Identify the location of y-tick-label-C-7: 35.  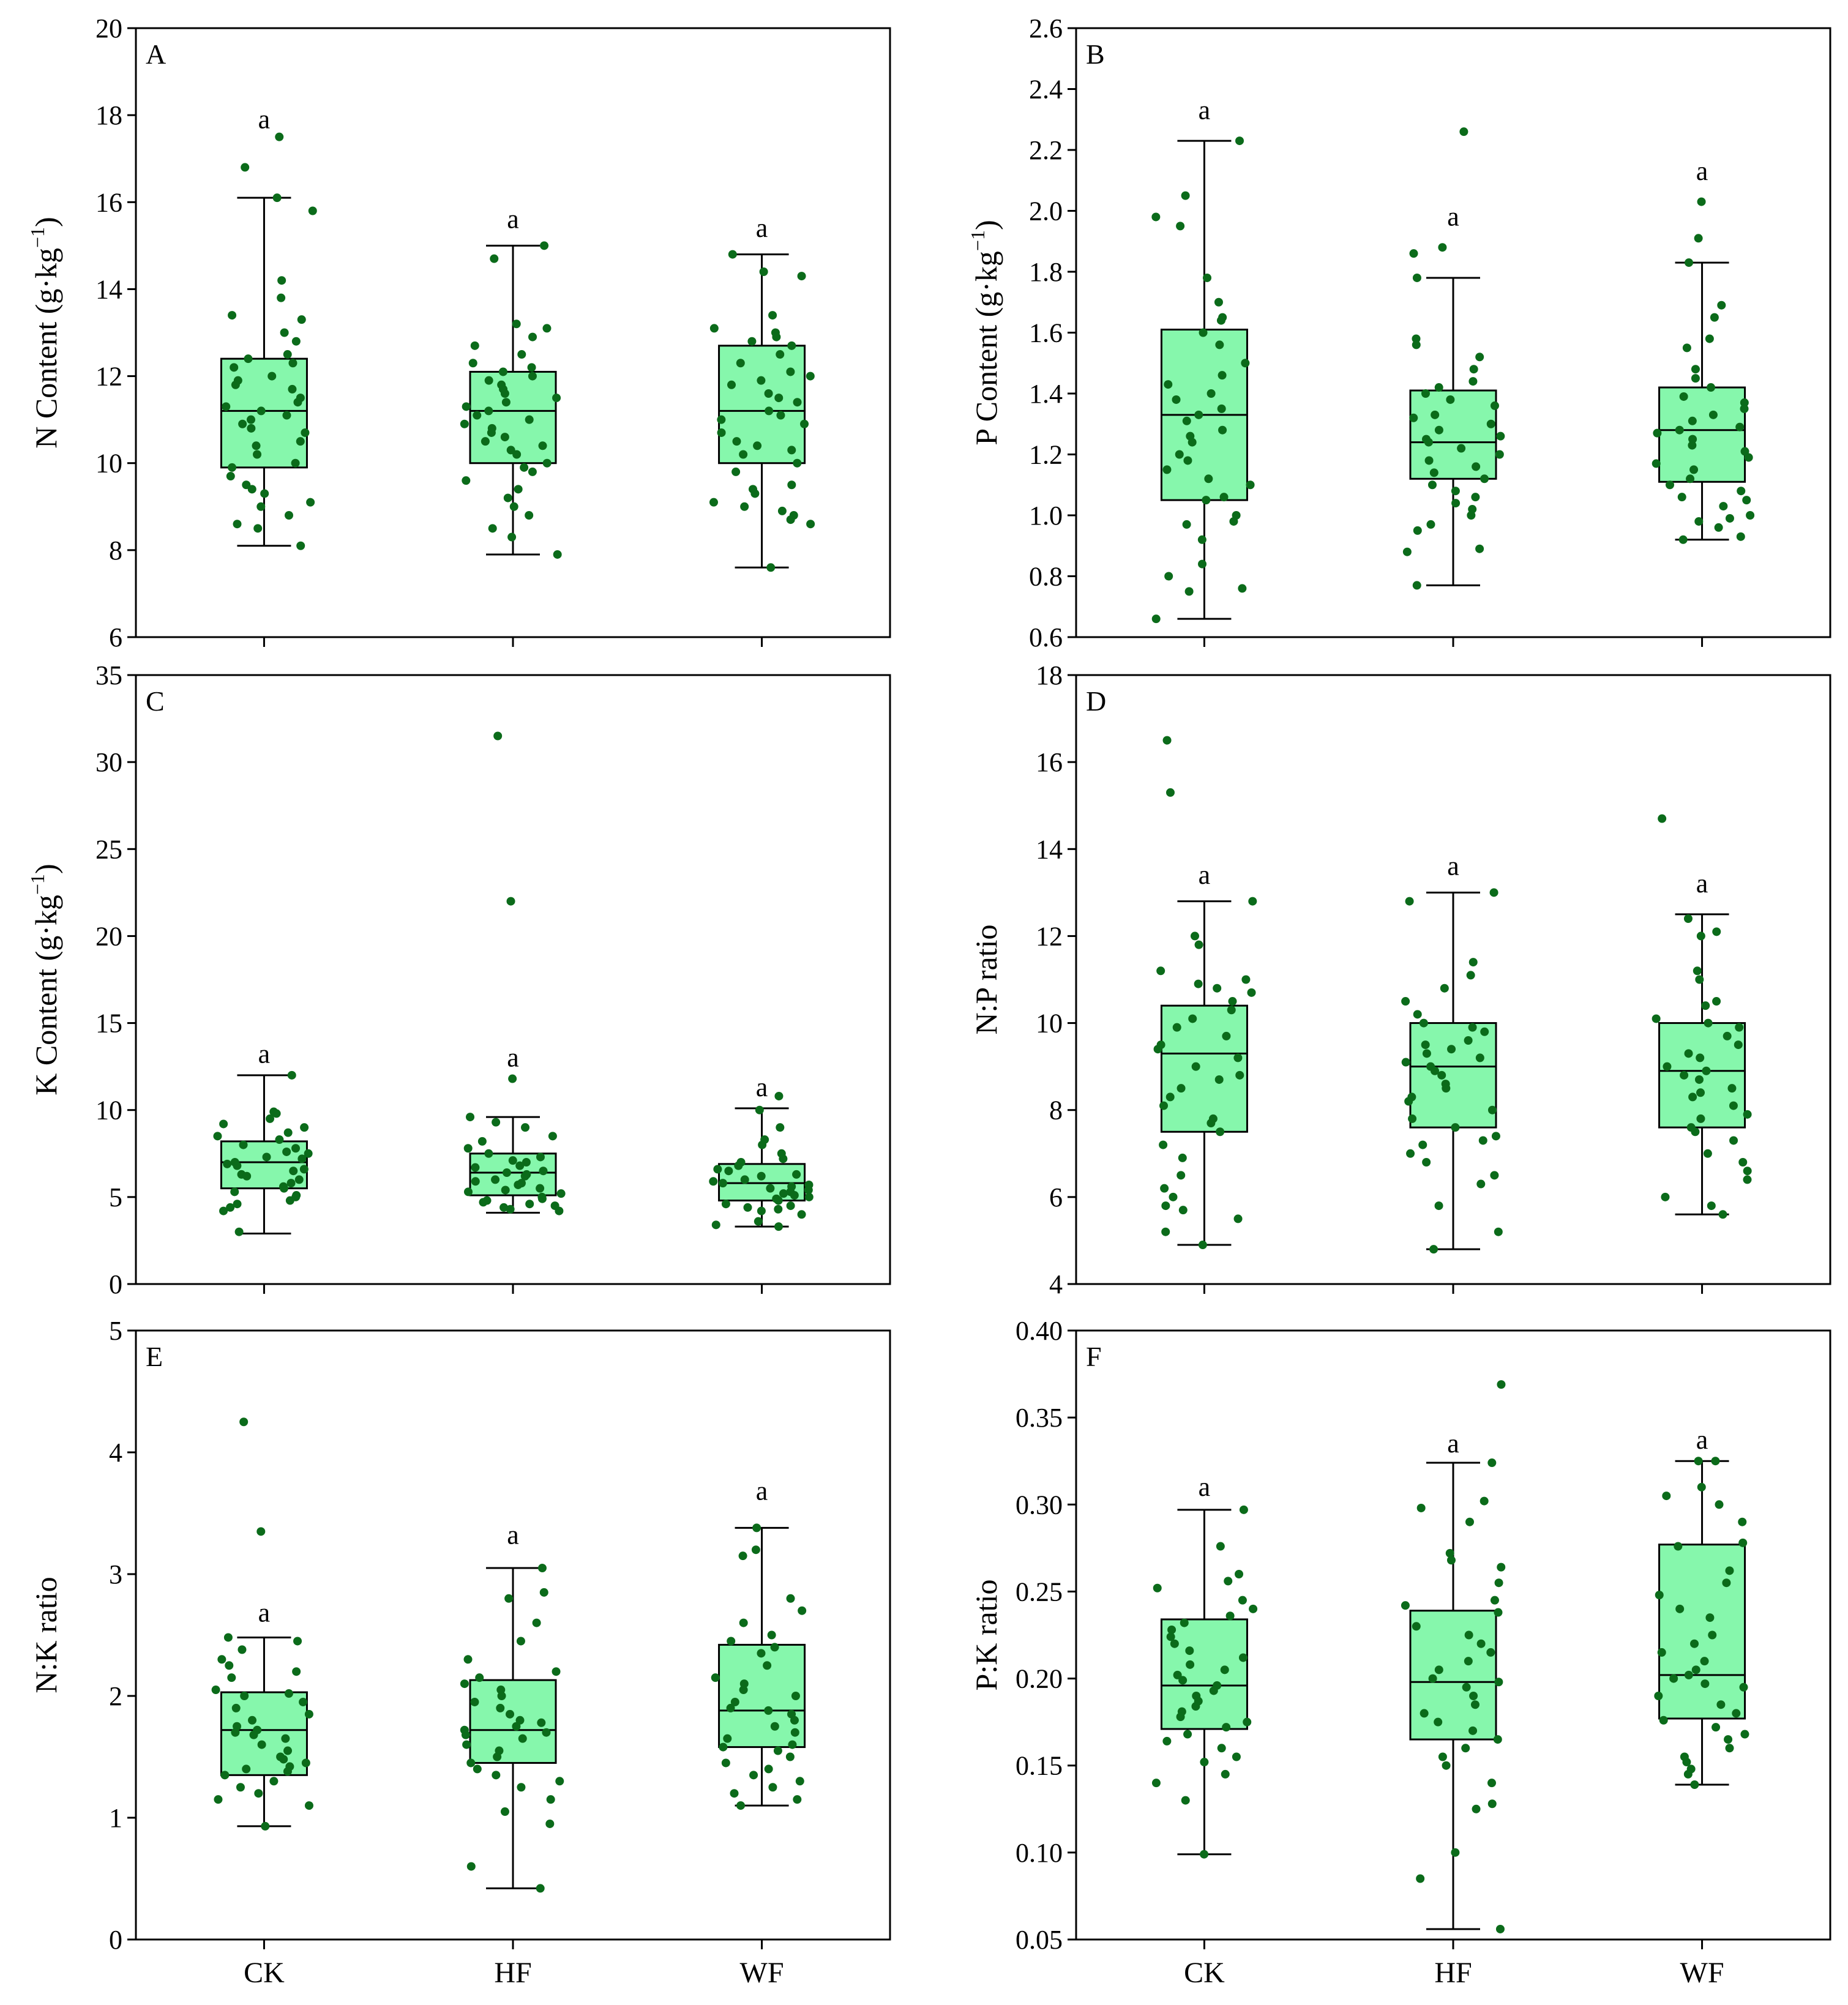
(108, 675).